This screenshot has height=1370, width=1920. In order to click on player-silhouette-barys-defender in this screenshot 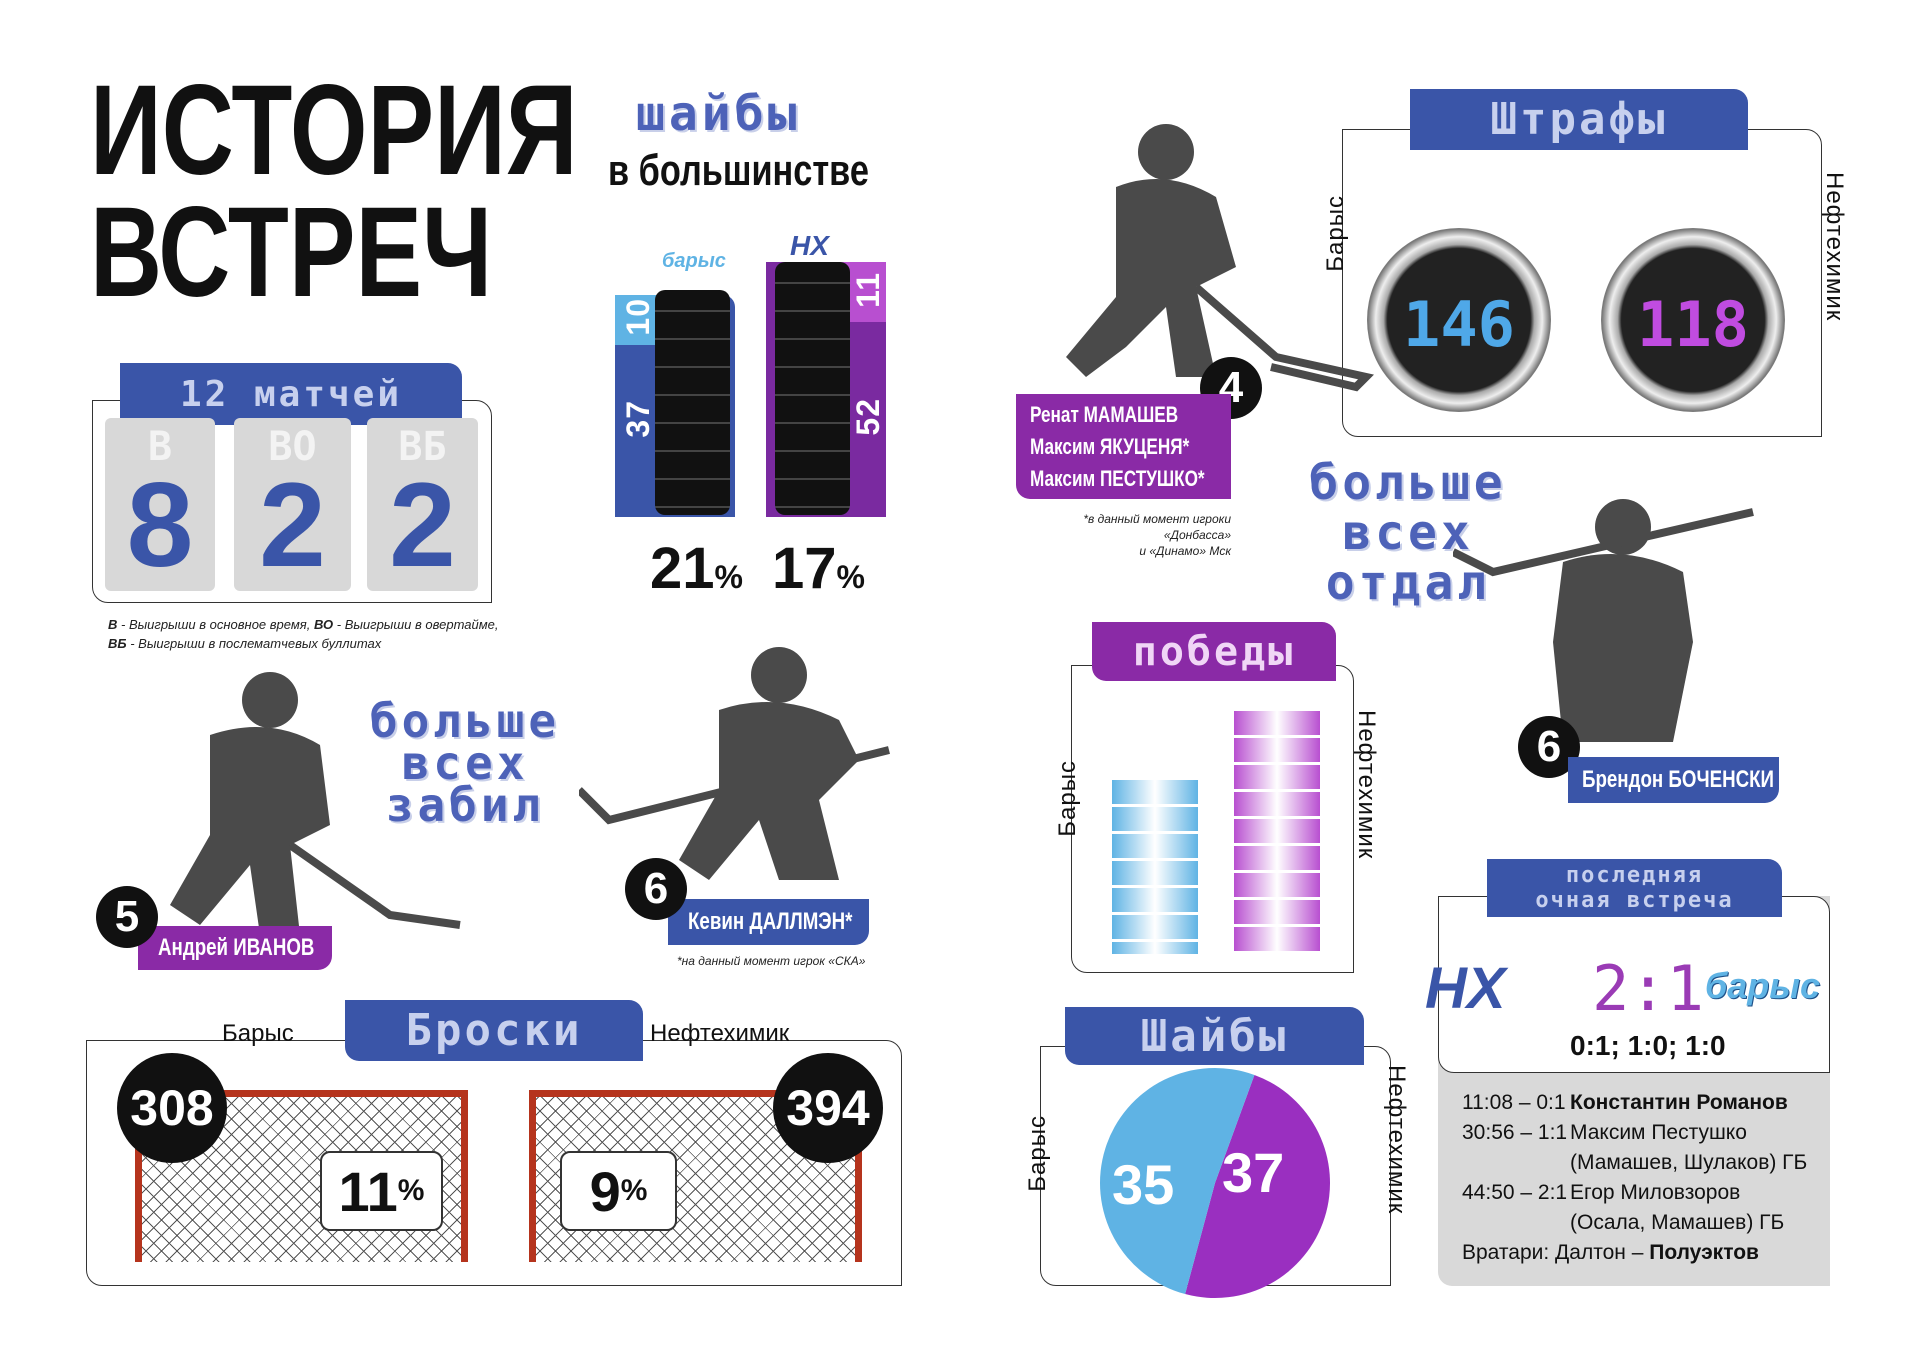, I will do `click(1603, 620)`.